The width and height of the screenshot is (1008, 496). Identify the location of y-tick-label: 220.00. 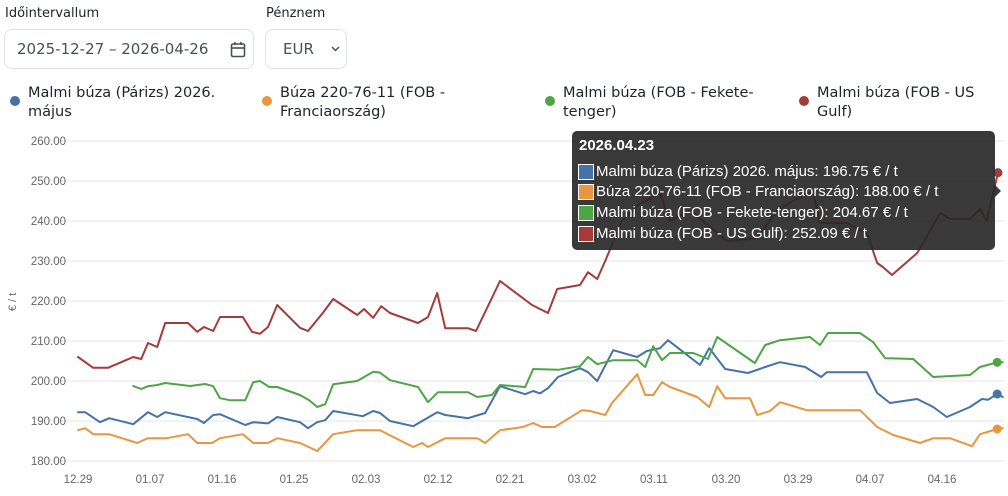
(48, 302).